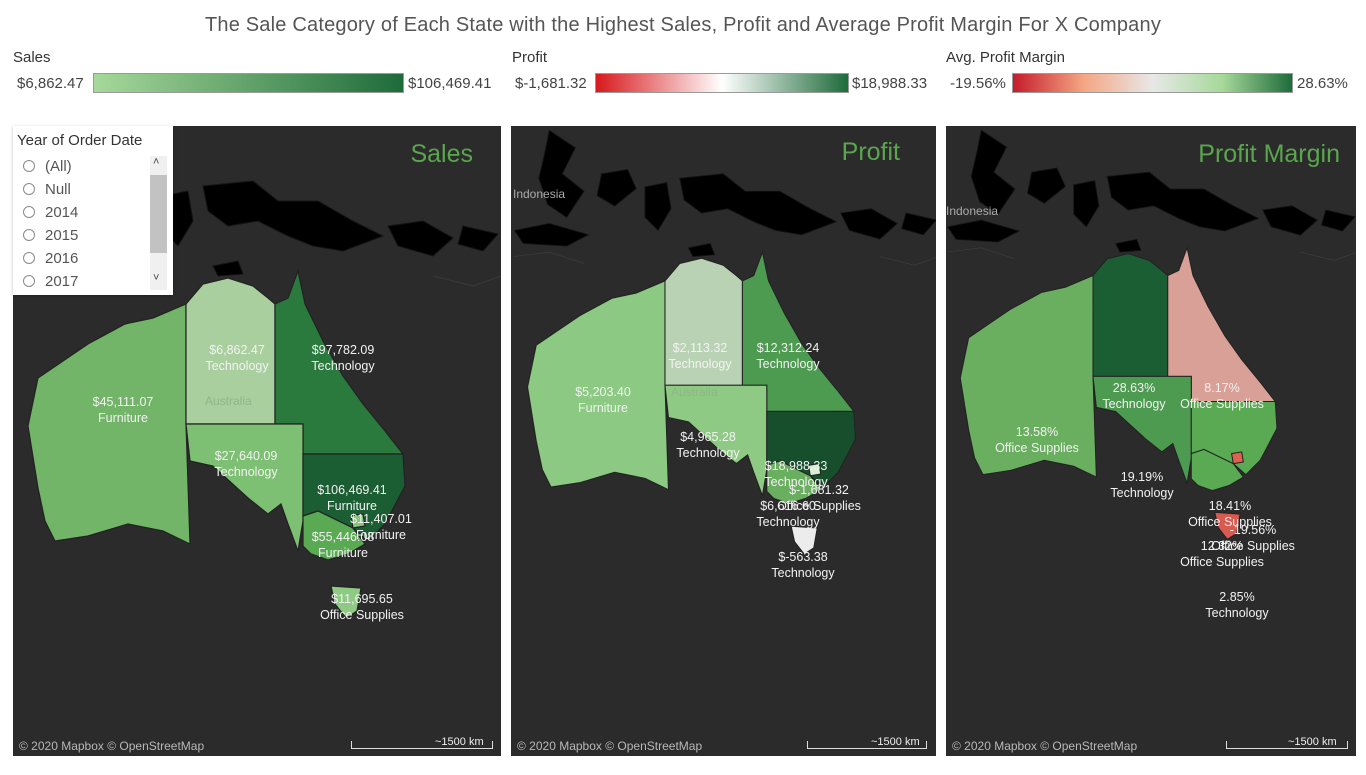  What do you see at coordinates (819, 498) in the screenshot?
I see `map-label: $-1,681.32 Office Supplies` at bounding box center [819, 498].